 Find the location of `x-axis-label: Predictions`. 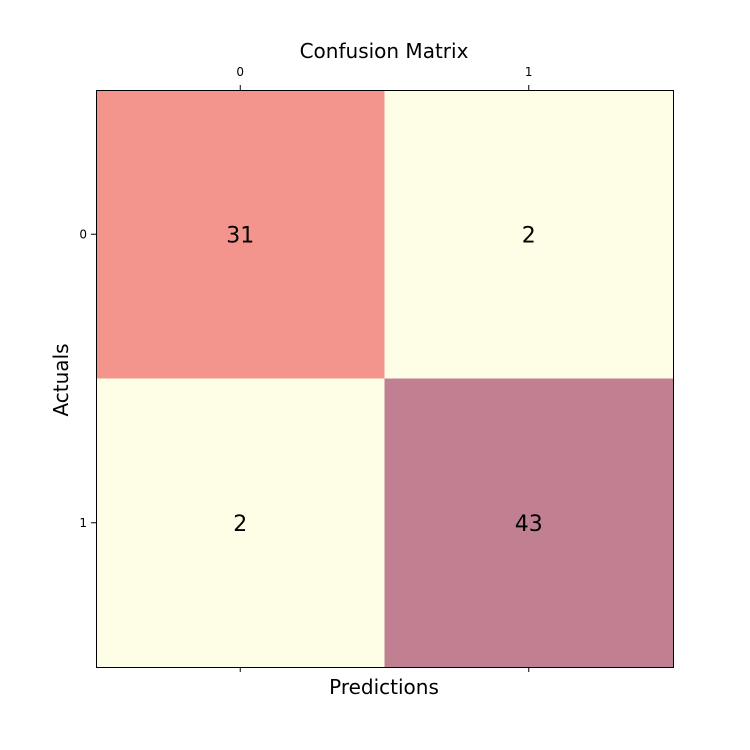

x-axis-label: Predictions is located at coordinates (384, 687).